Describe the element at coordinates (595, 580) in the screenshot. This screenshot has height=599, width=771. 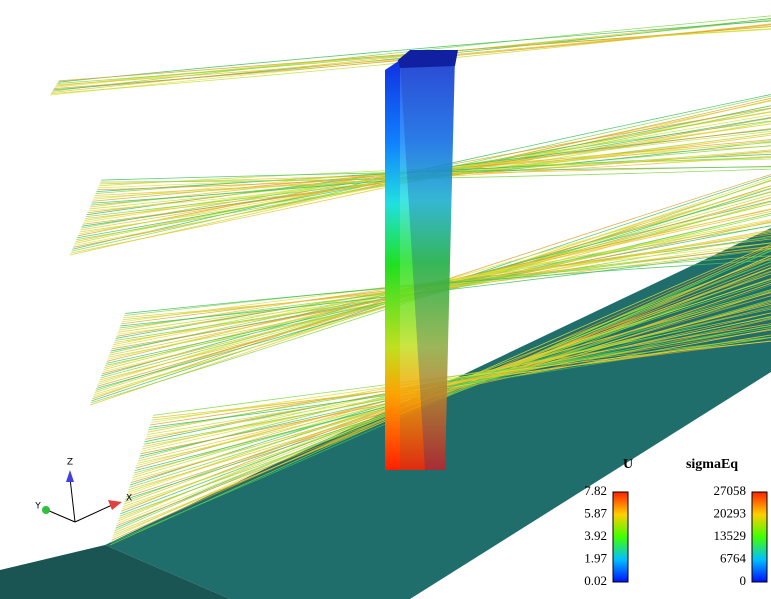
I see `colorbar-tick-label: 0.02` at that location.